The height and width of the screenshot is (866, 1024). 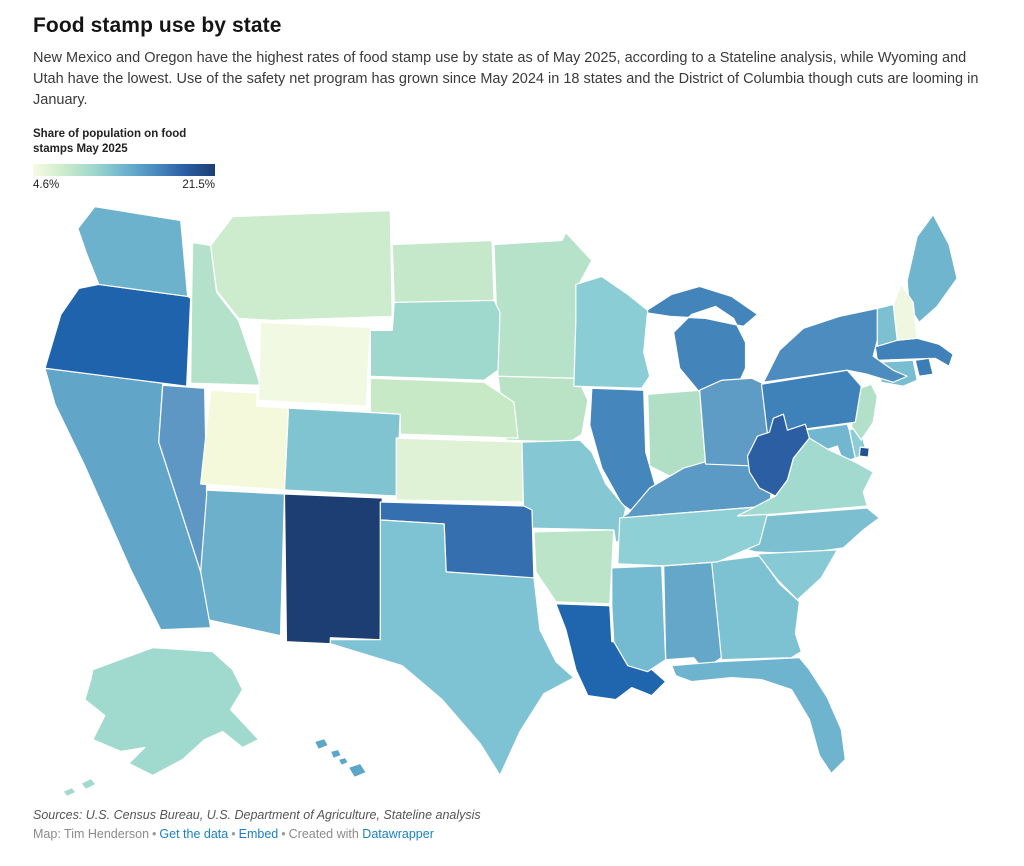 I want to click on state-AK: Alaska: 8.9%, so click(x=161, y=722).